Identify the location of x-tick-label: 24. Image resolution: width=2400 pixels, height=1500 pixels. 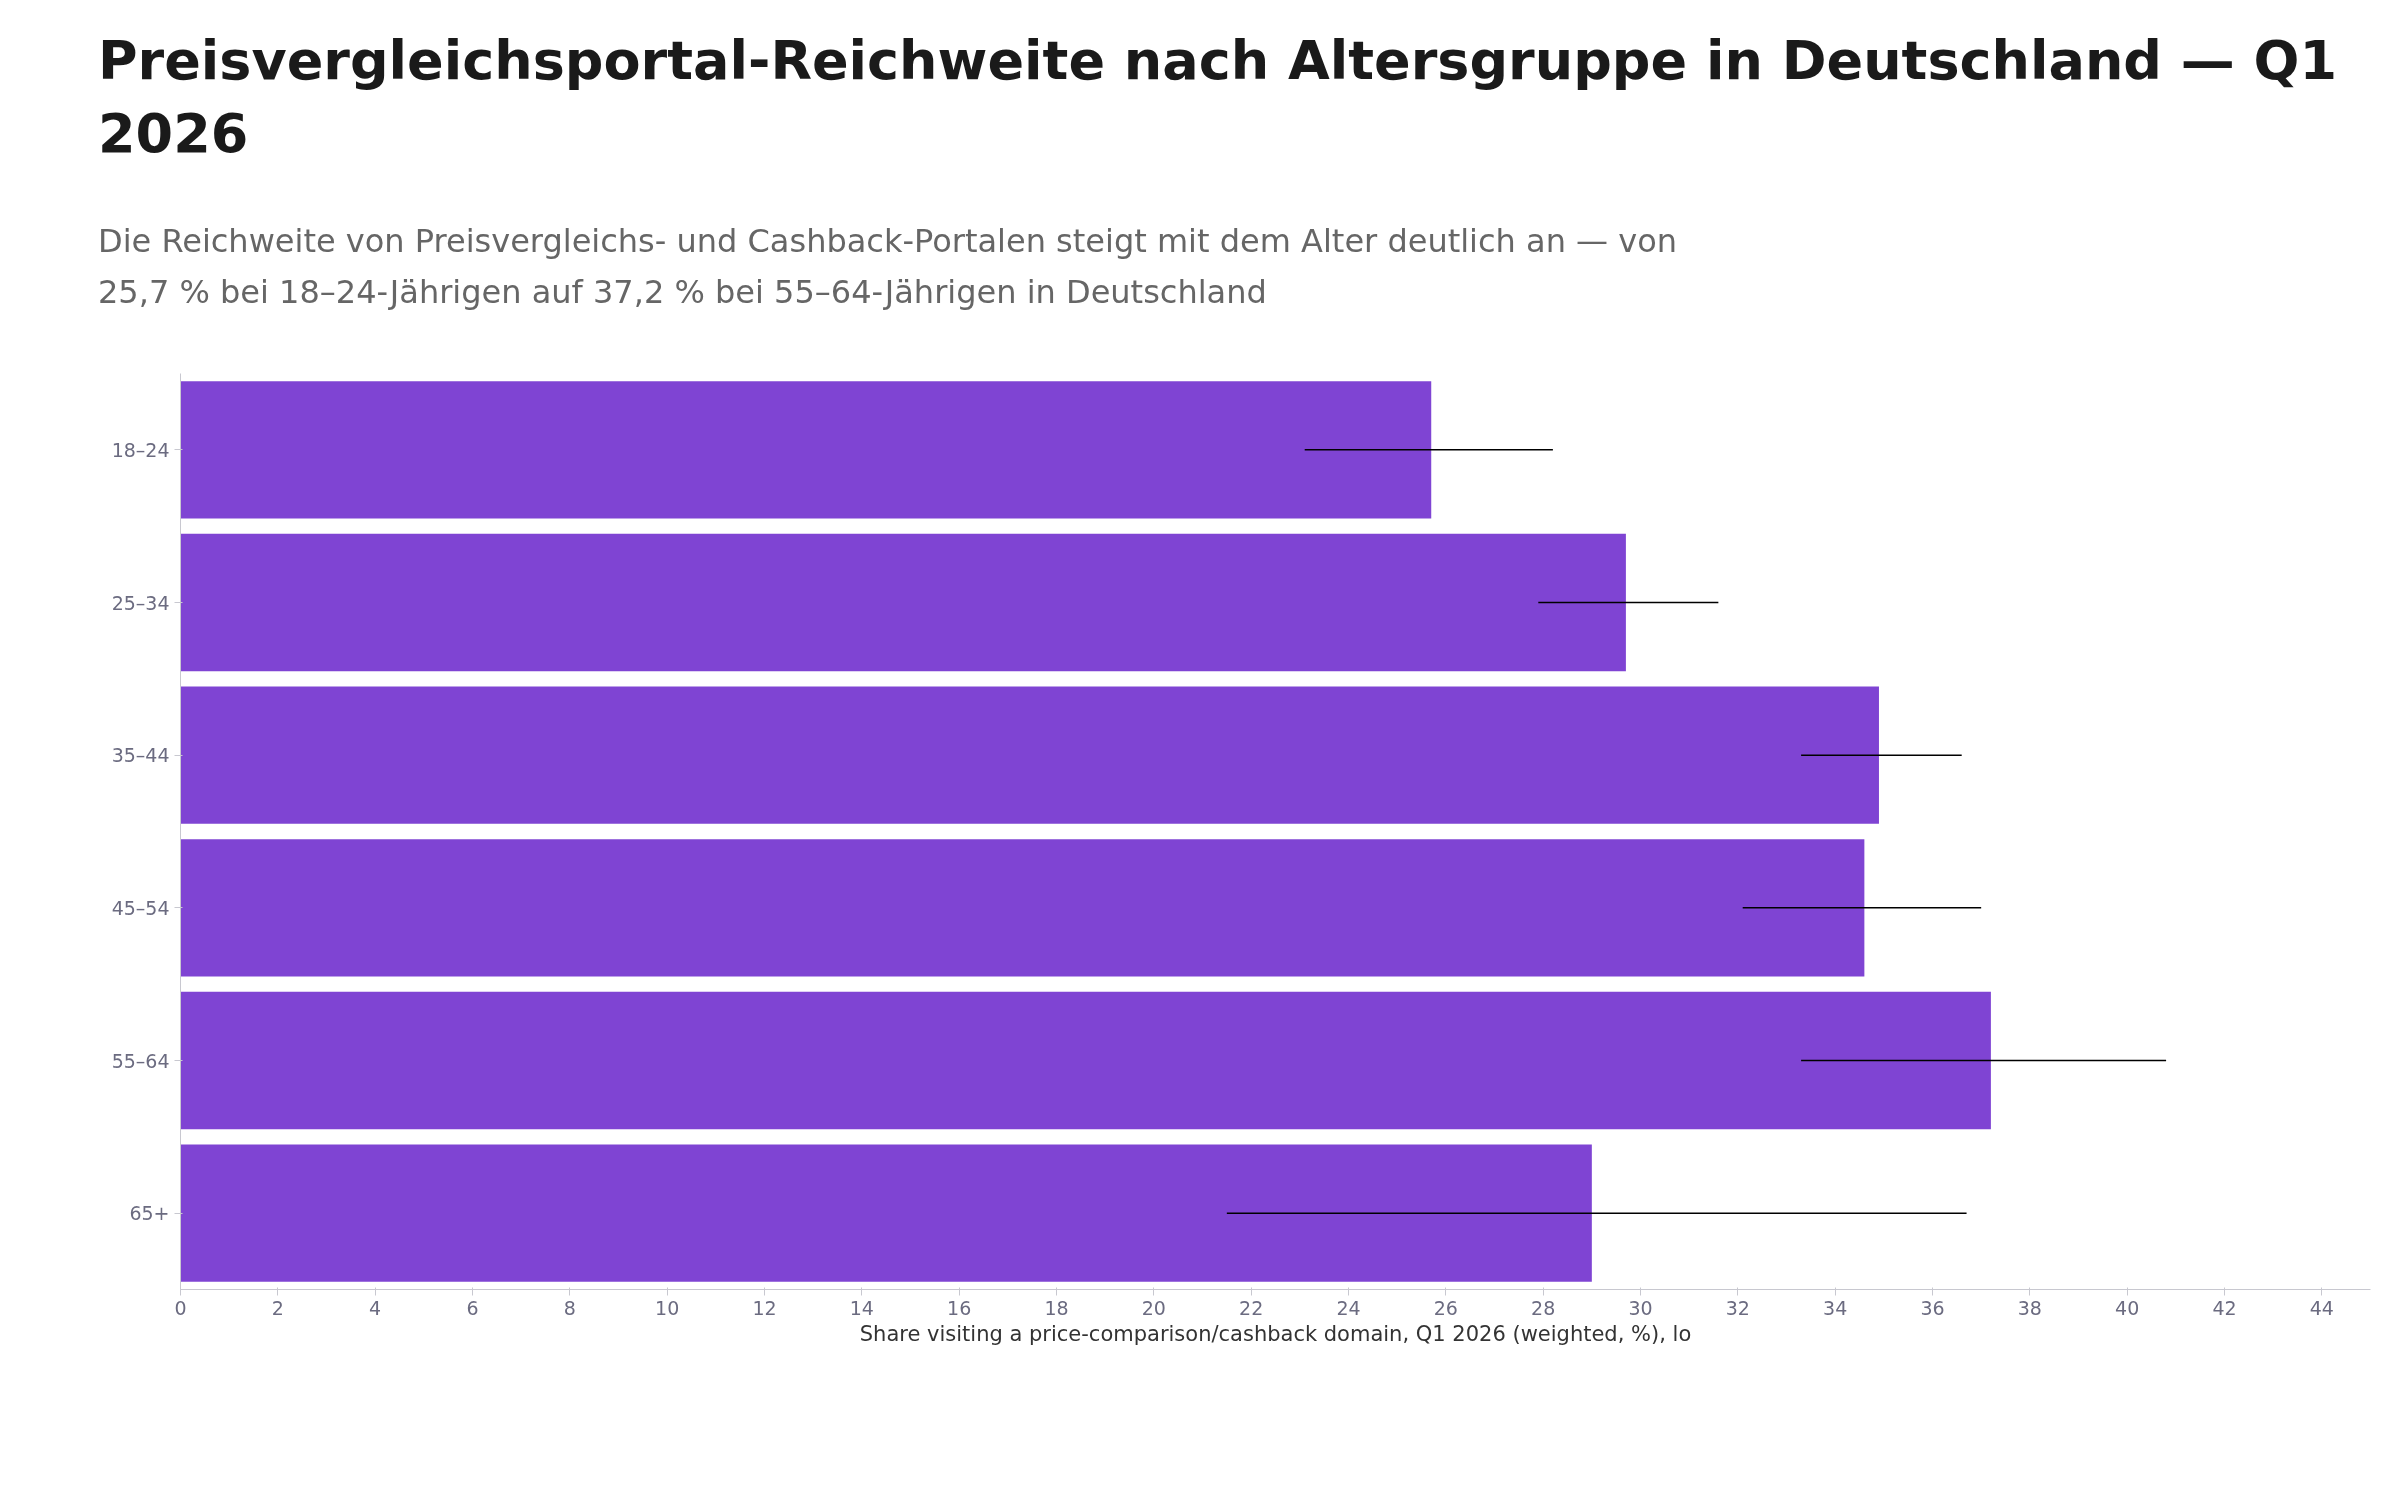
(1348, 1307).